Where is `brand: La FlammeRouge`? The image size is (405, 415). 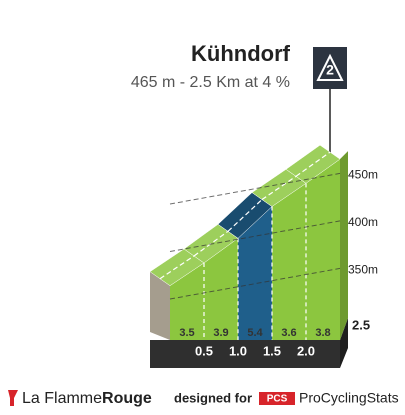 brand: La FlammeRouge is located at coordinates (87, 398).